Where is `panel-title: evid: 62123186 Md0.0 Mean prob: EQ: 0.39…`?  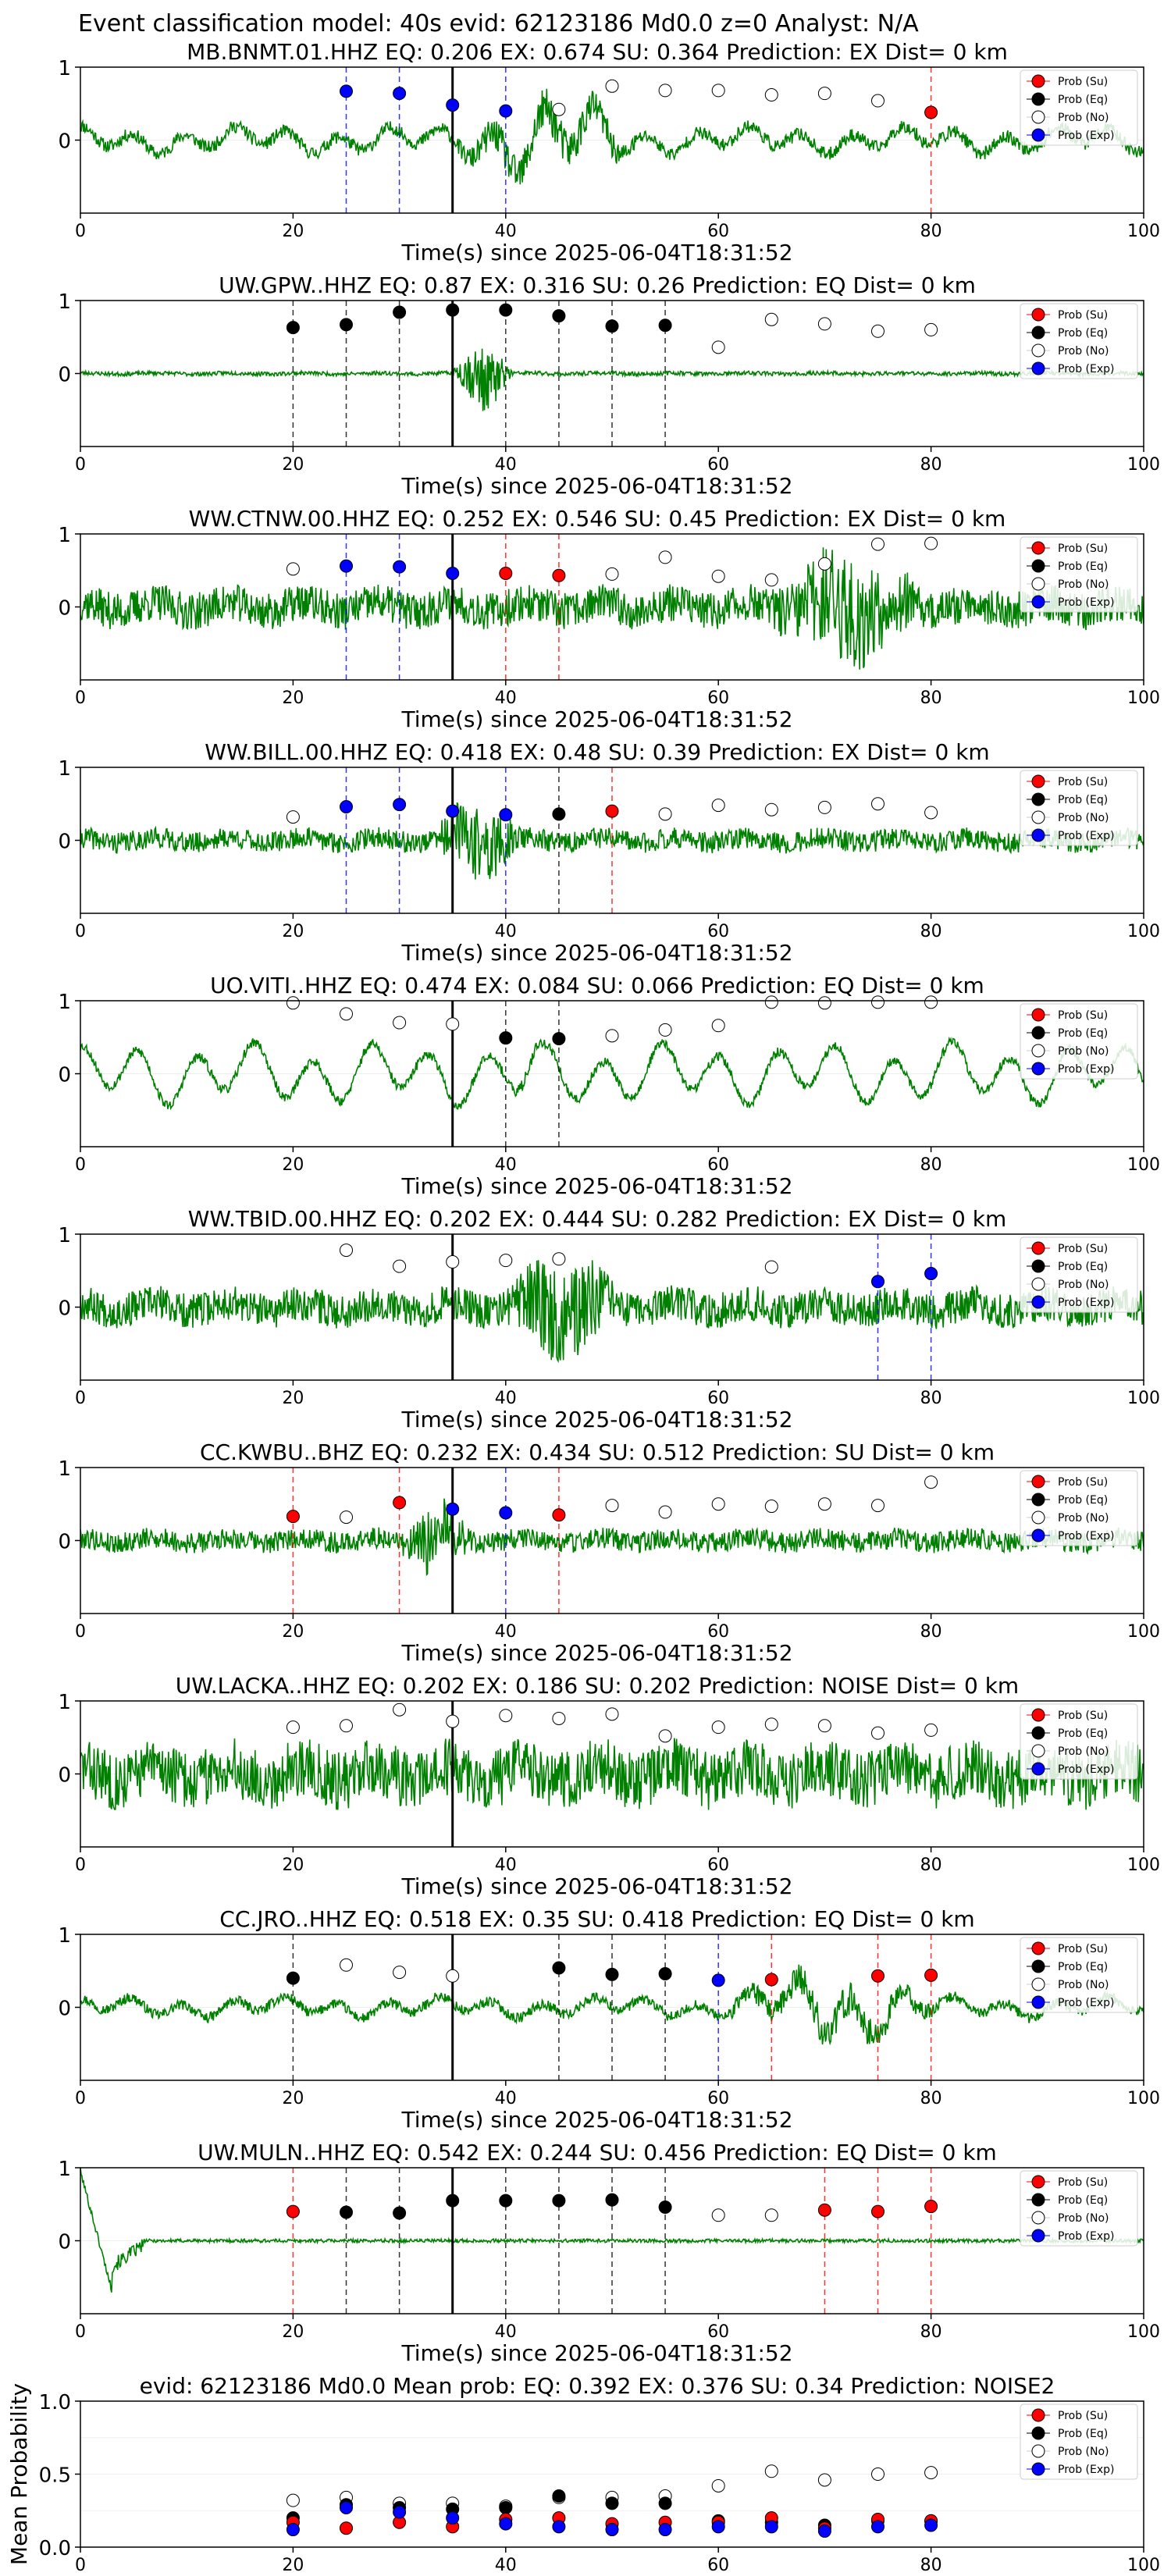 panel-title: evid: 62123186 Md0.0 Mean prob: EQ: 0.39… is located at coordinates (597, 2386).